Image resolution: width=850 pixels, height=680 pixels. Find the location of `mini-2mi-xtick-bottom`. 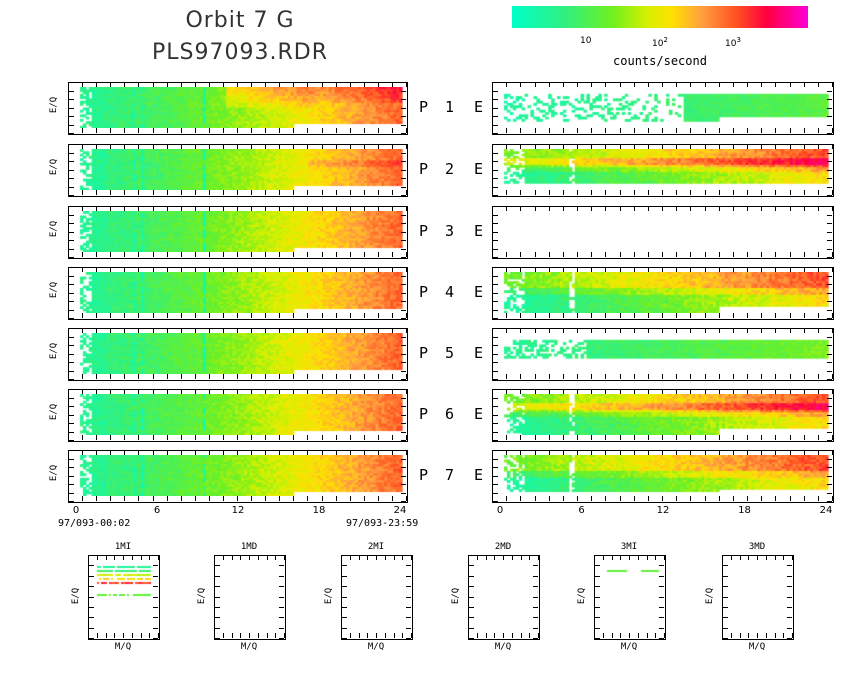

mini-2mi-xtick-bottom is located at coordinates (341, 635).